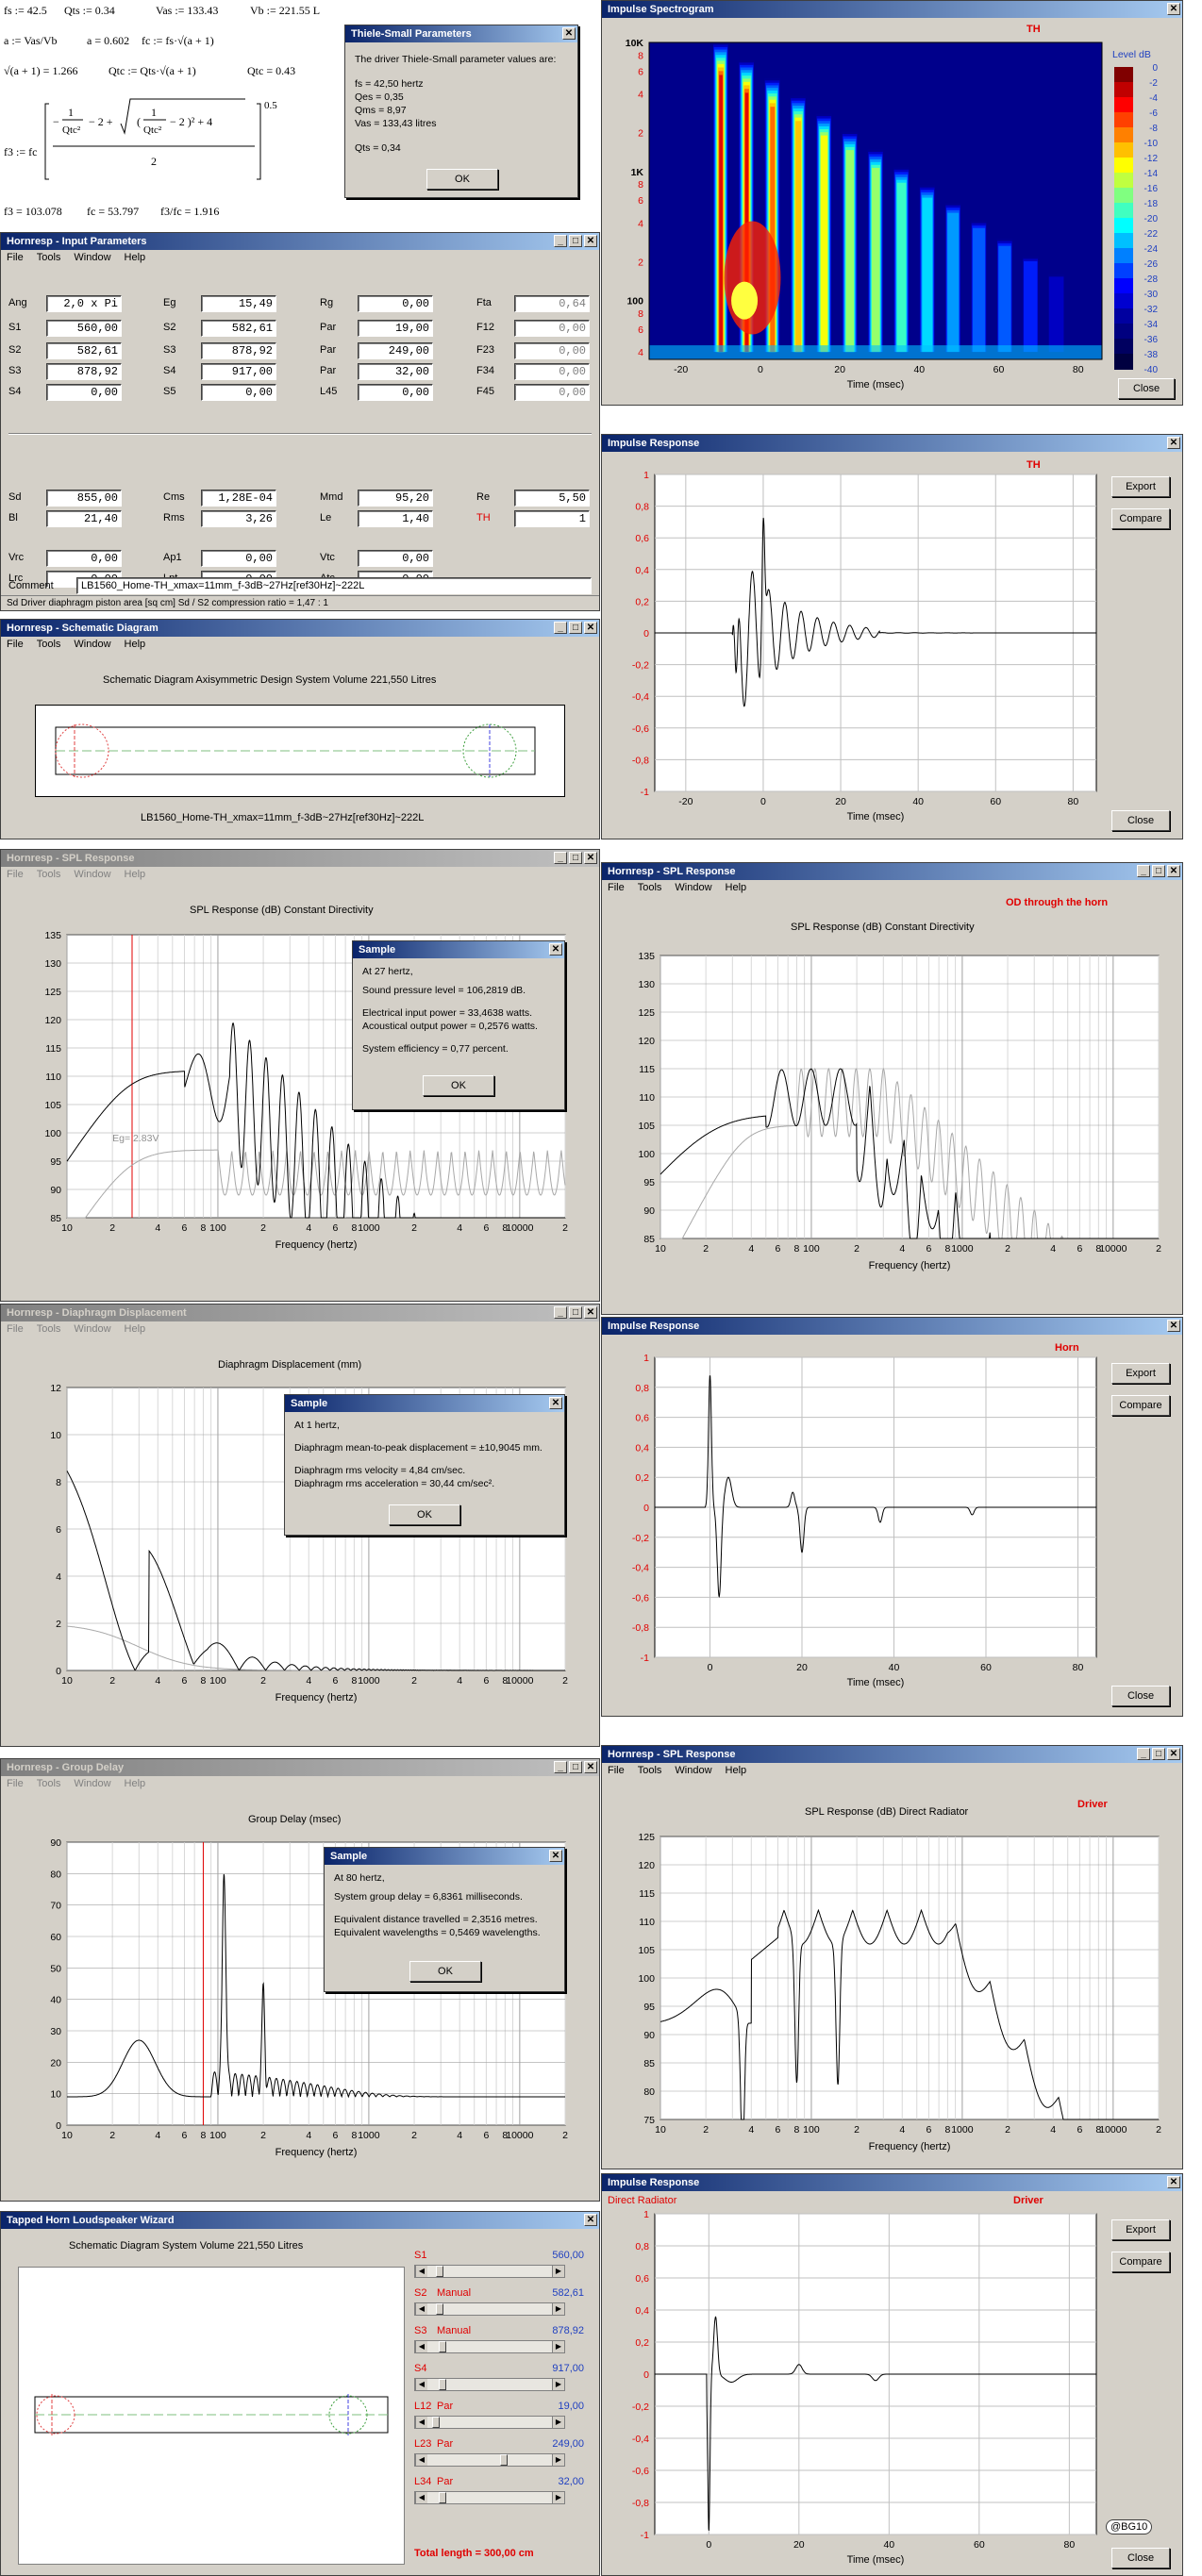  What do you see at coordinates (489, 2346) in the screenshot?
I see `slider-s3: ◀ ▶` at bounding box center [489, 2346].